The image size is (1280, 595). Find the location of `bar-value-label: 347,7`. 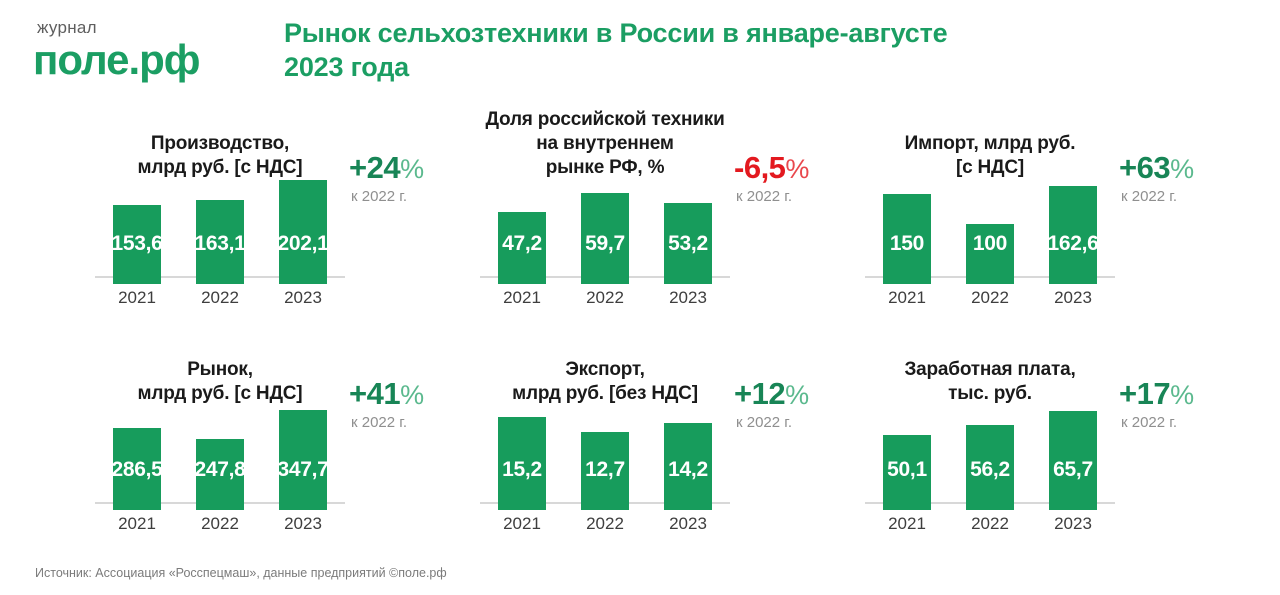

bar-value-label: 347,7 is located at coordinates (303, 469).